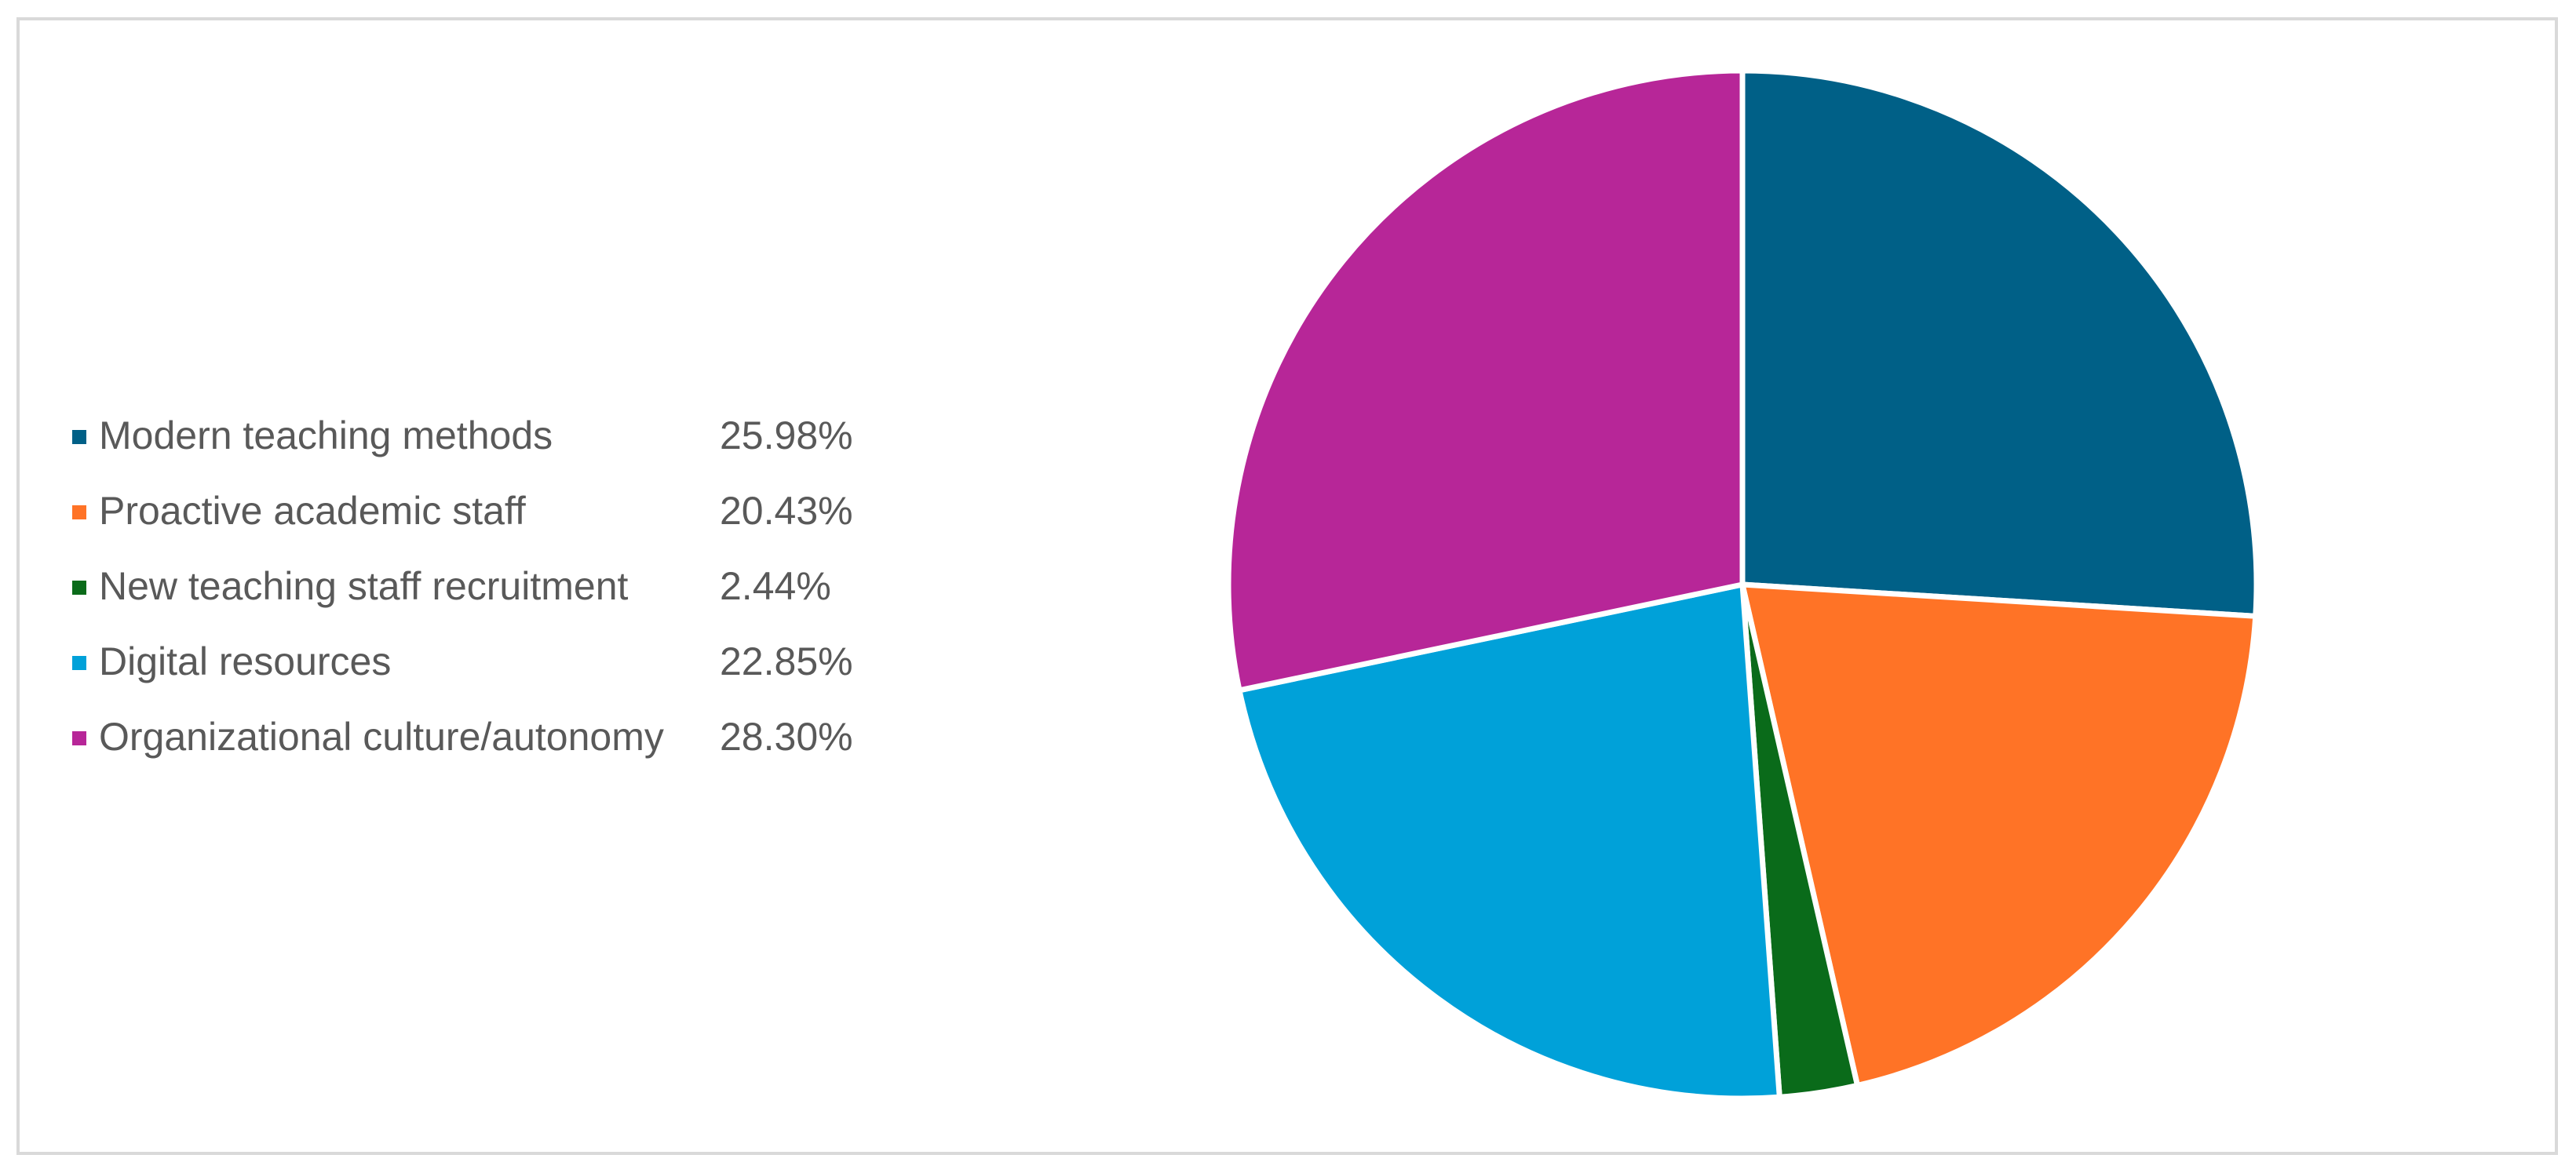 This screenshot has height=1173, width=2576. I want to click on legend-item-digital-resources: Digital resources 22.85%, so click(504, 671).